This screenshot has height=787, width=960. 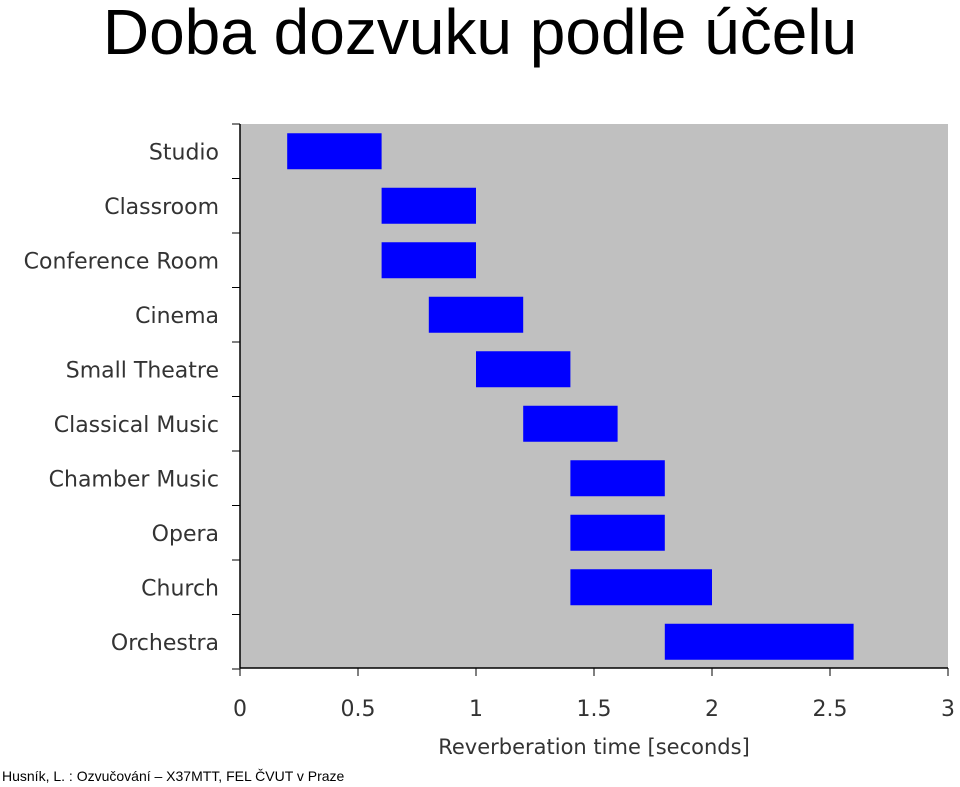 I want to click on page-title: Doba dozvuku podle účelu, so click(x=480, y=34).